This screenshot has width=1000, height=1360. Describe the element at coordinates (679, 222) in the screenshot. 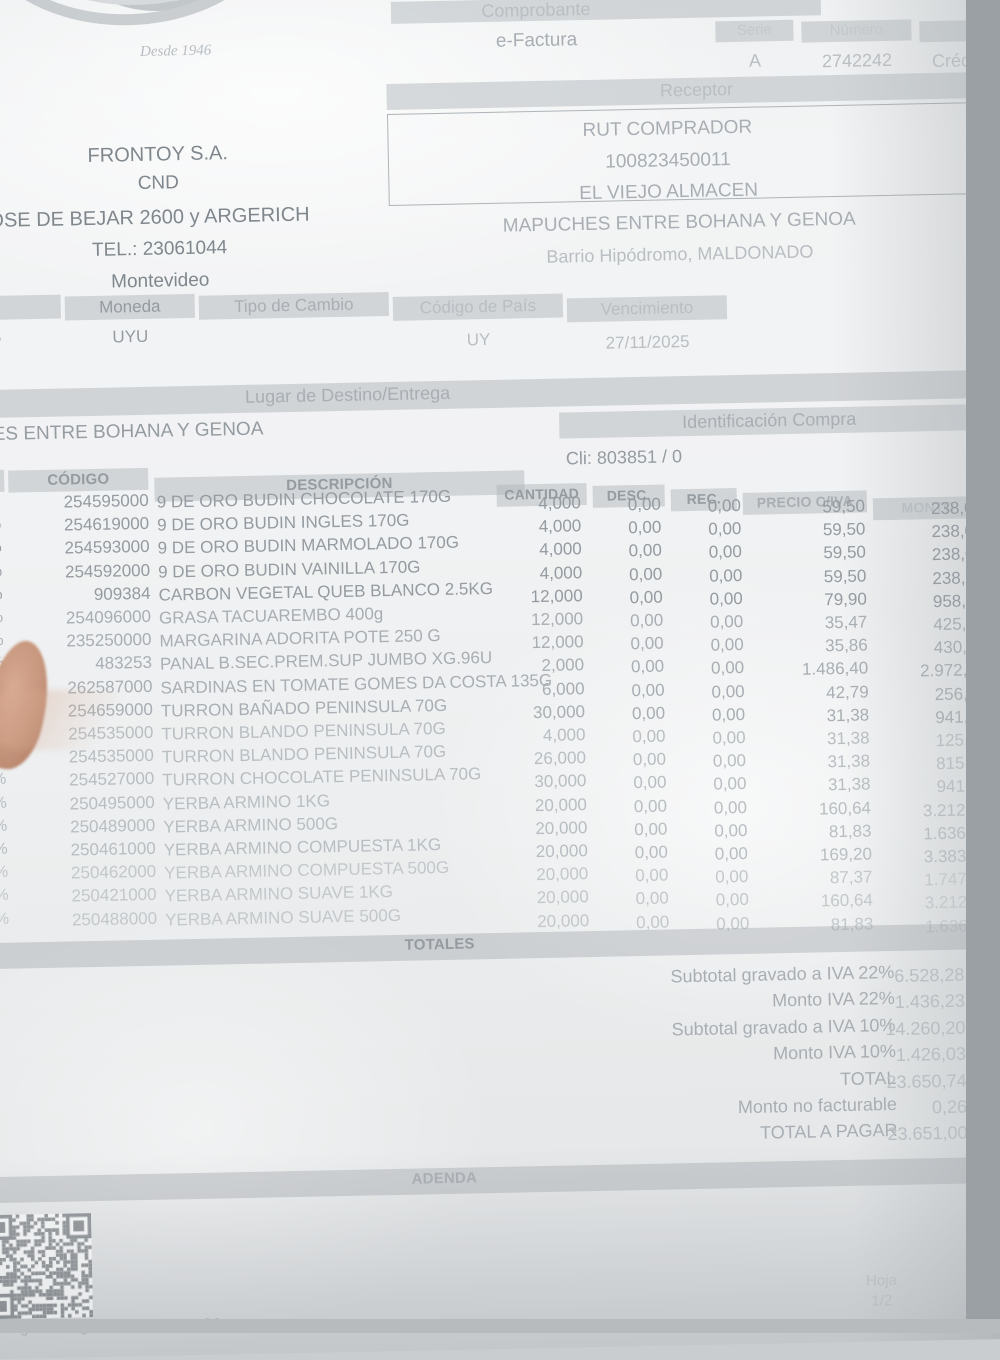

I see `receptor-address: MAPUCHES ENTRE BOHANA Y GENOA` at that location.